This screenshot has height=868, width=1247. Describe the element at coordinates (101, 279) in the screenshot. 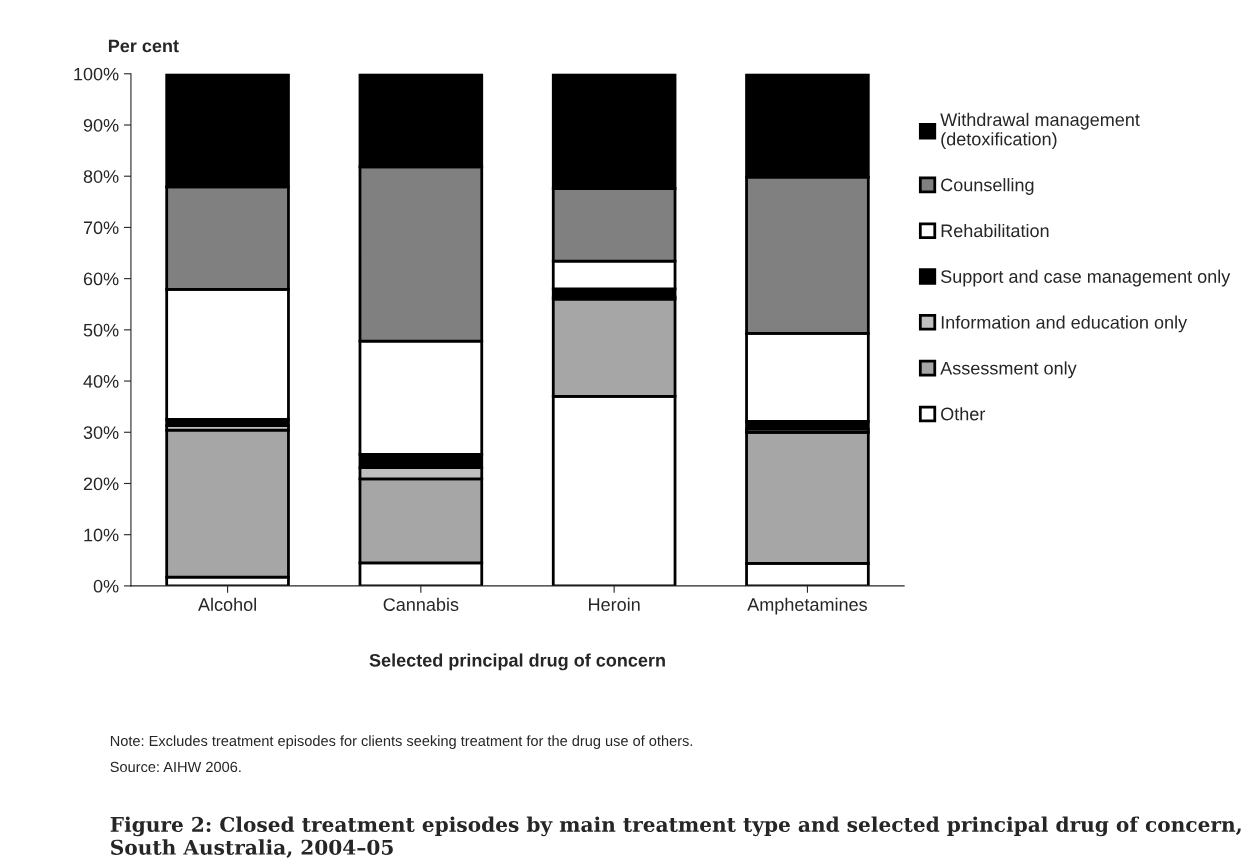

I see `y-tick-label: 60%` at that location.